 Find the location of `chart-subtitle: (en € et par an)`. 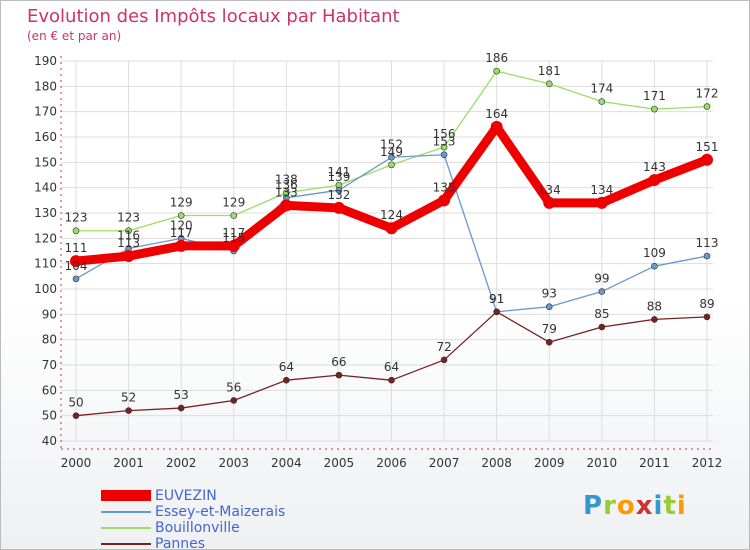

chart-subtitle: (en € et par an) is located at coordinates (74, 36).